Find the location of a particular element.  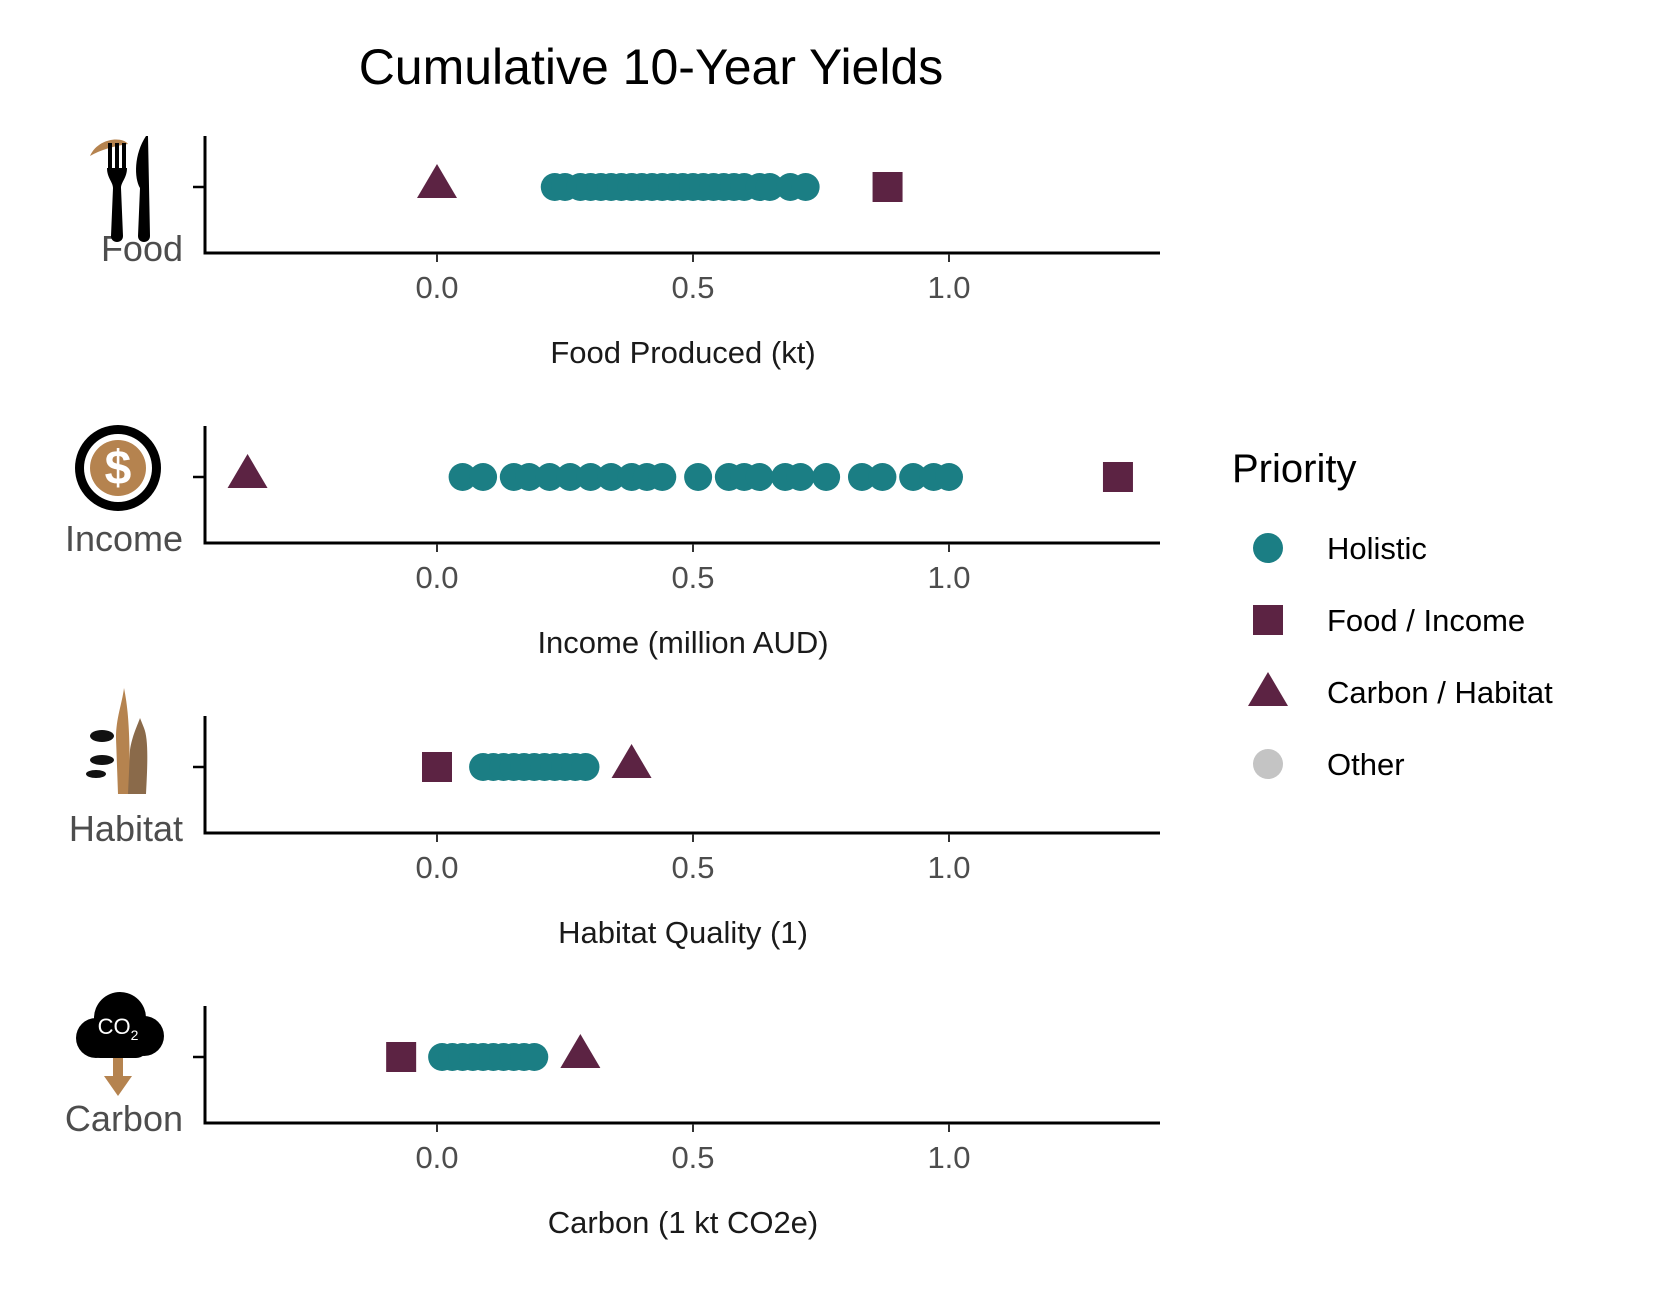

x-axis-label: Carbon (1 kt CO2e) is located at coordinates (683, 1222).